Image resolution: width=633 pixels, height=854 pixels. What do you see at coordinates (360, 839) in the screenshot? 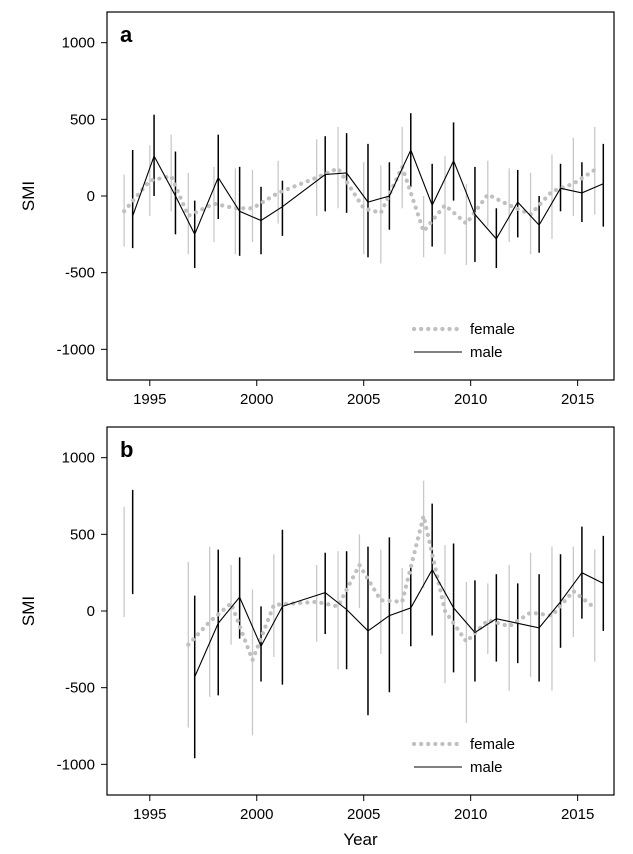
I see `x-axis-label: Year` at bounding box center [360, 839].